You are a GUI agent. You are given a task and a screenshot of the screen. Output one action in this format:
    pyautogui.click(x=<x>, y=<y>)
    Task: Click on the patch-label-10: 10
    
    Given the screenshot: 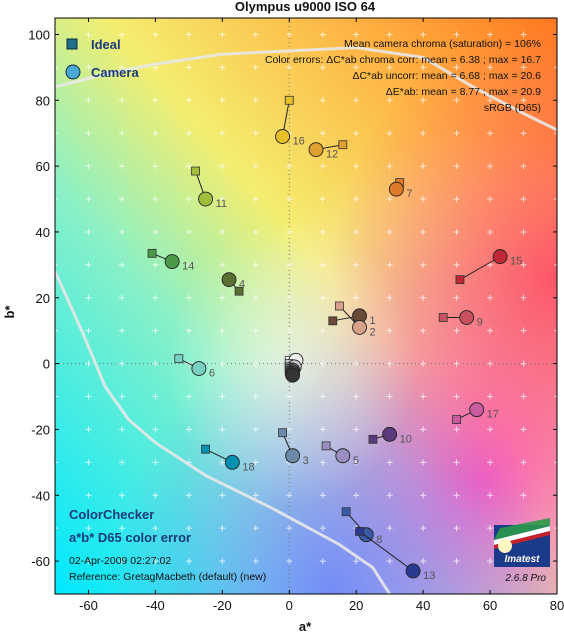 What is the action you would take?
    pyautogui.click(x=406, y=439)
    